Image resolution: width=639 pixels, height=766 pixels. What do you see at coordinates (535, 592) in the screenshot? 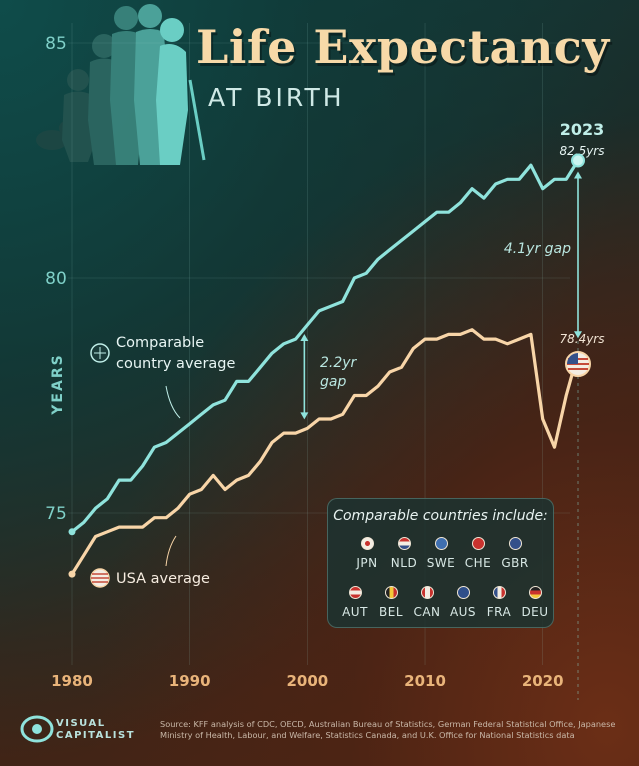
I see `deu-flag-icon` at bounding box center [535, 592].